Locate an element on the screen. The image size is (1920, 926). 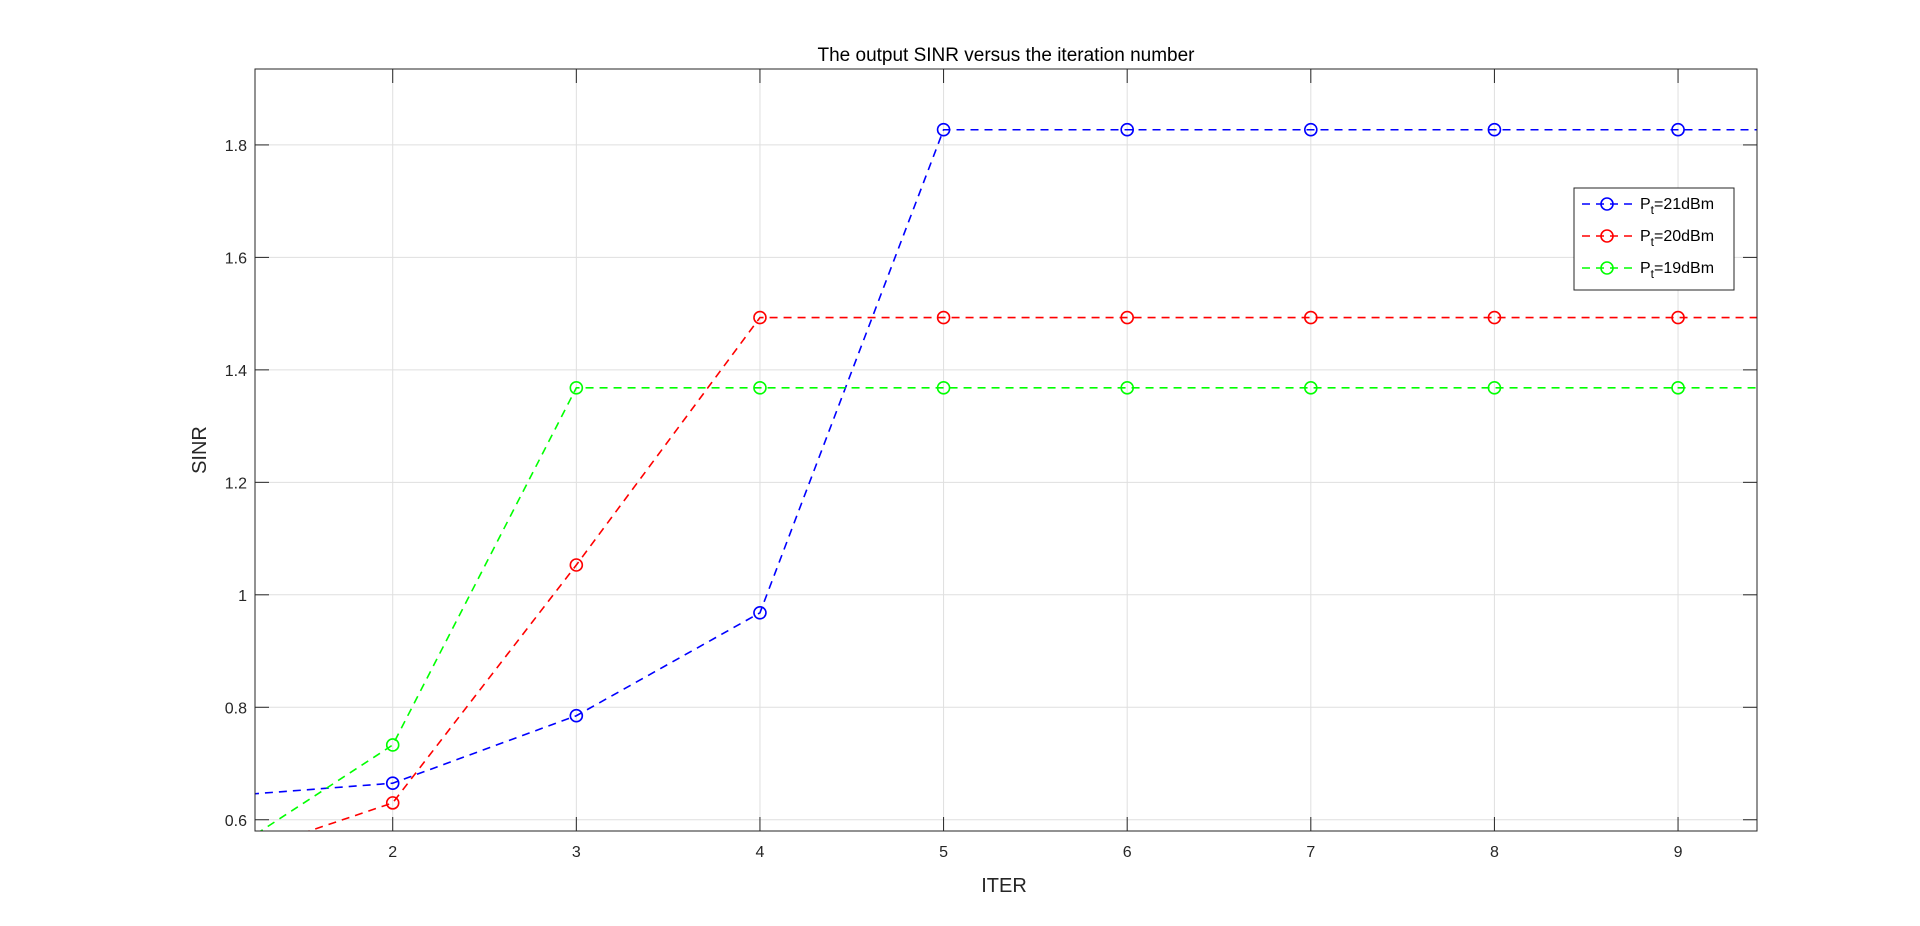
legend-entry: Pt=20dBm is located at coordinates (1648, 238).